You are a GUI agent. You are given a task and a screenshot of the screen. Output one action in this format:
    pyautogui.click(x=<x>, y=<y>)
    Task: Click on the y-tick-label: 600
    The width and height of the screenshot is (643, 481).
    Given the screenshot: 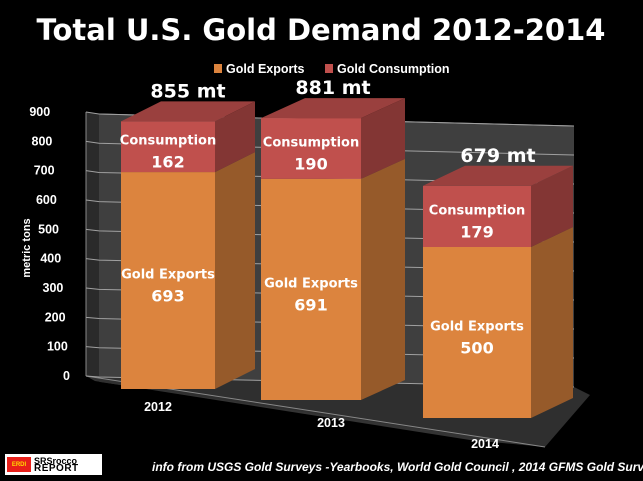 What is the action you would take?
    pyautogui.click(x=46, y=200)
    